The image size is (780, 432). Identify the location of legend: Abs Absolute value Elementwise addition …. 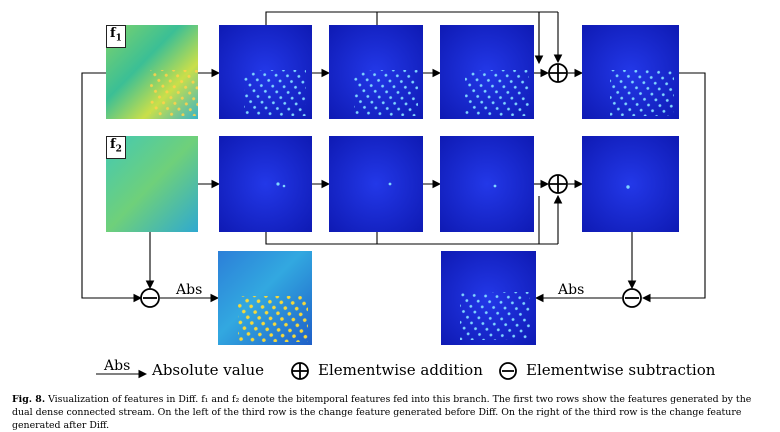
(390, 370).